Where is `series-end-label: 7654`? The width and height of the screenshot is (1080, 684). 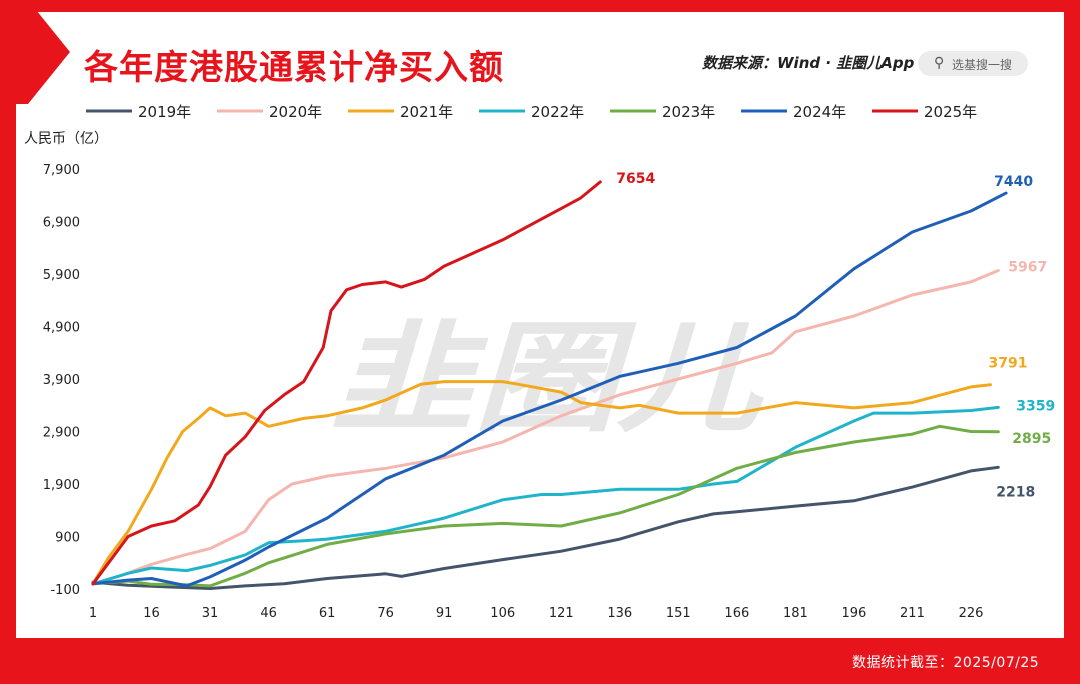 series-end-label: 7654 is located at coordinates (635, 179).